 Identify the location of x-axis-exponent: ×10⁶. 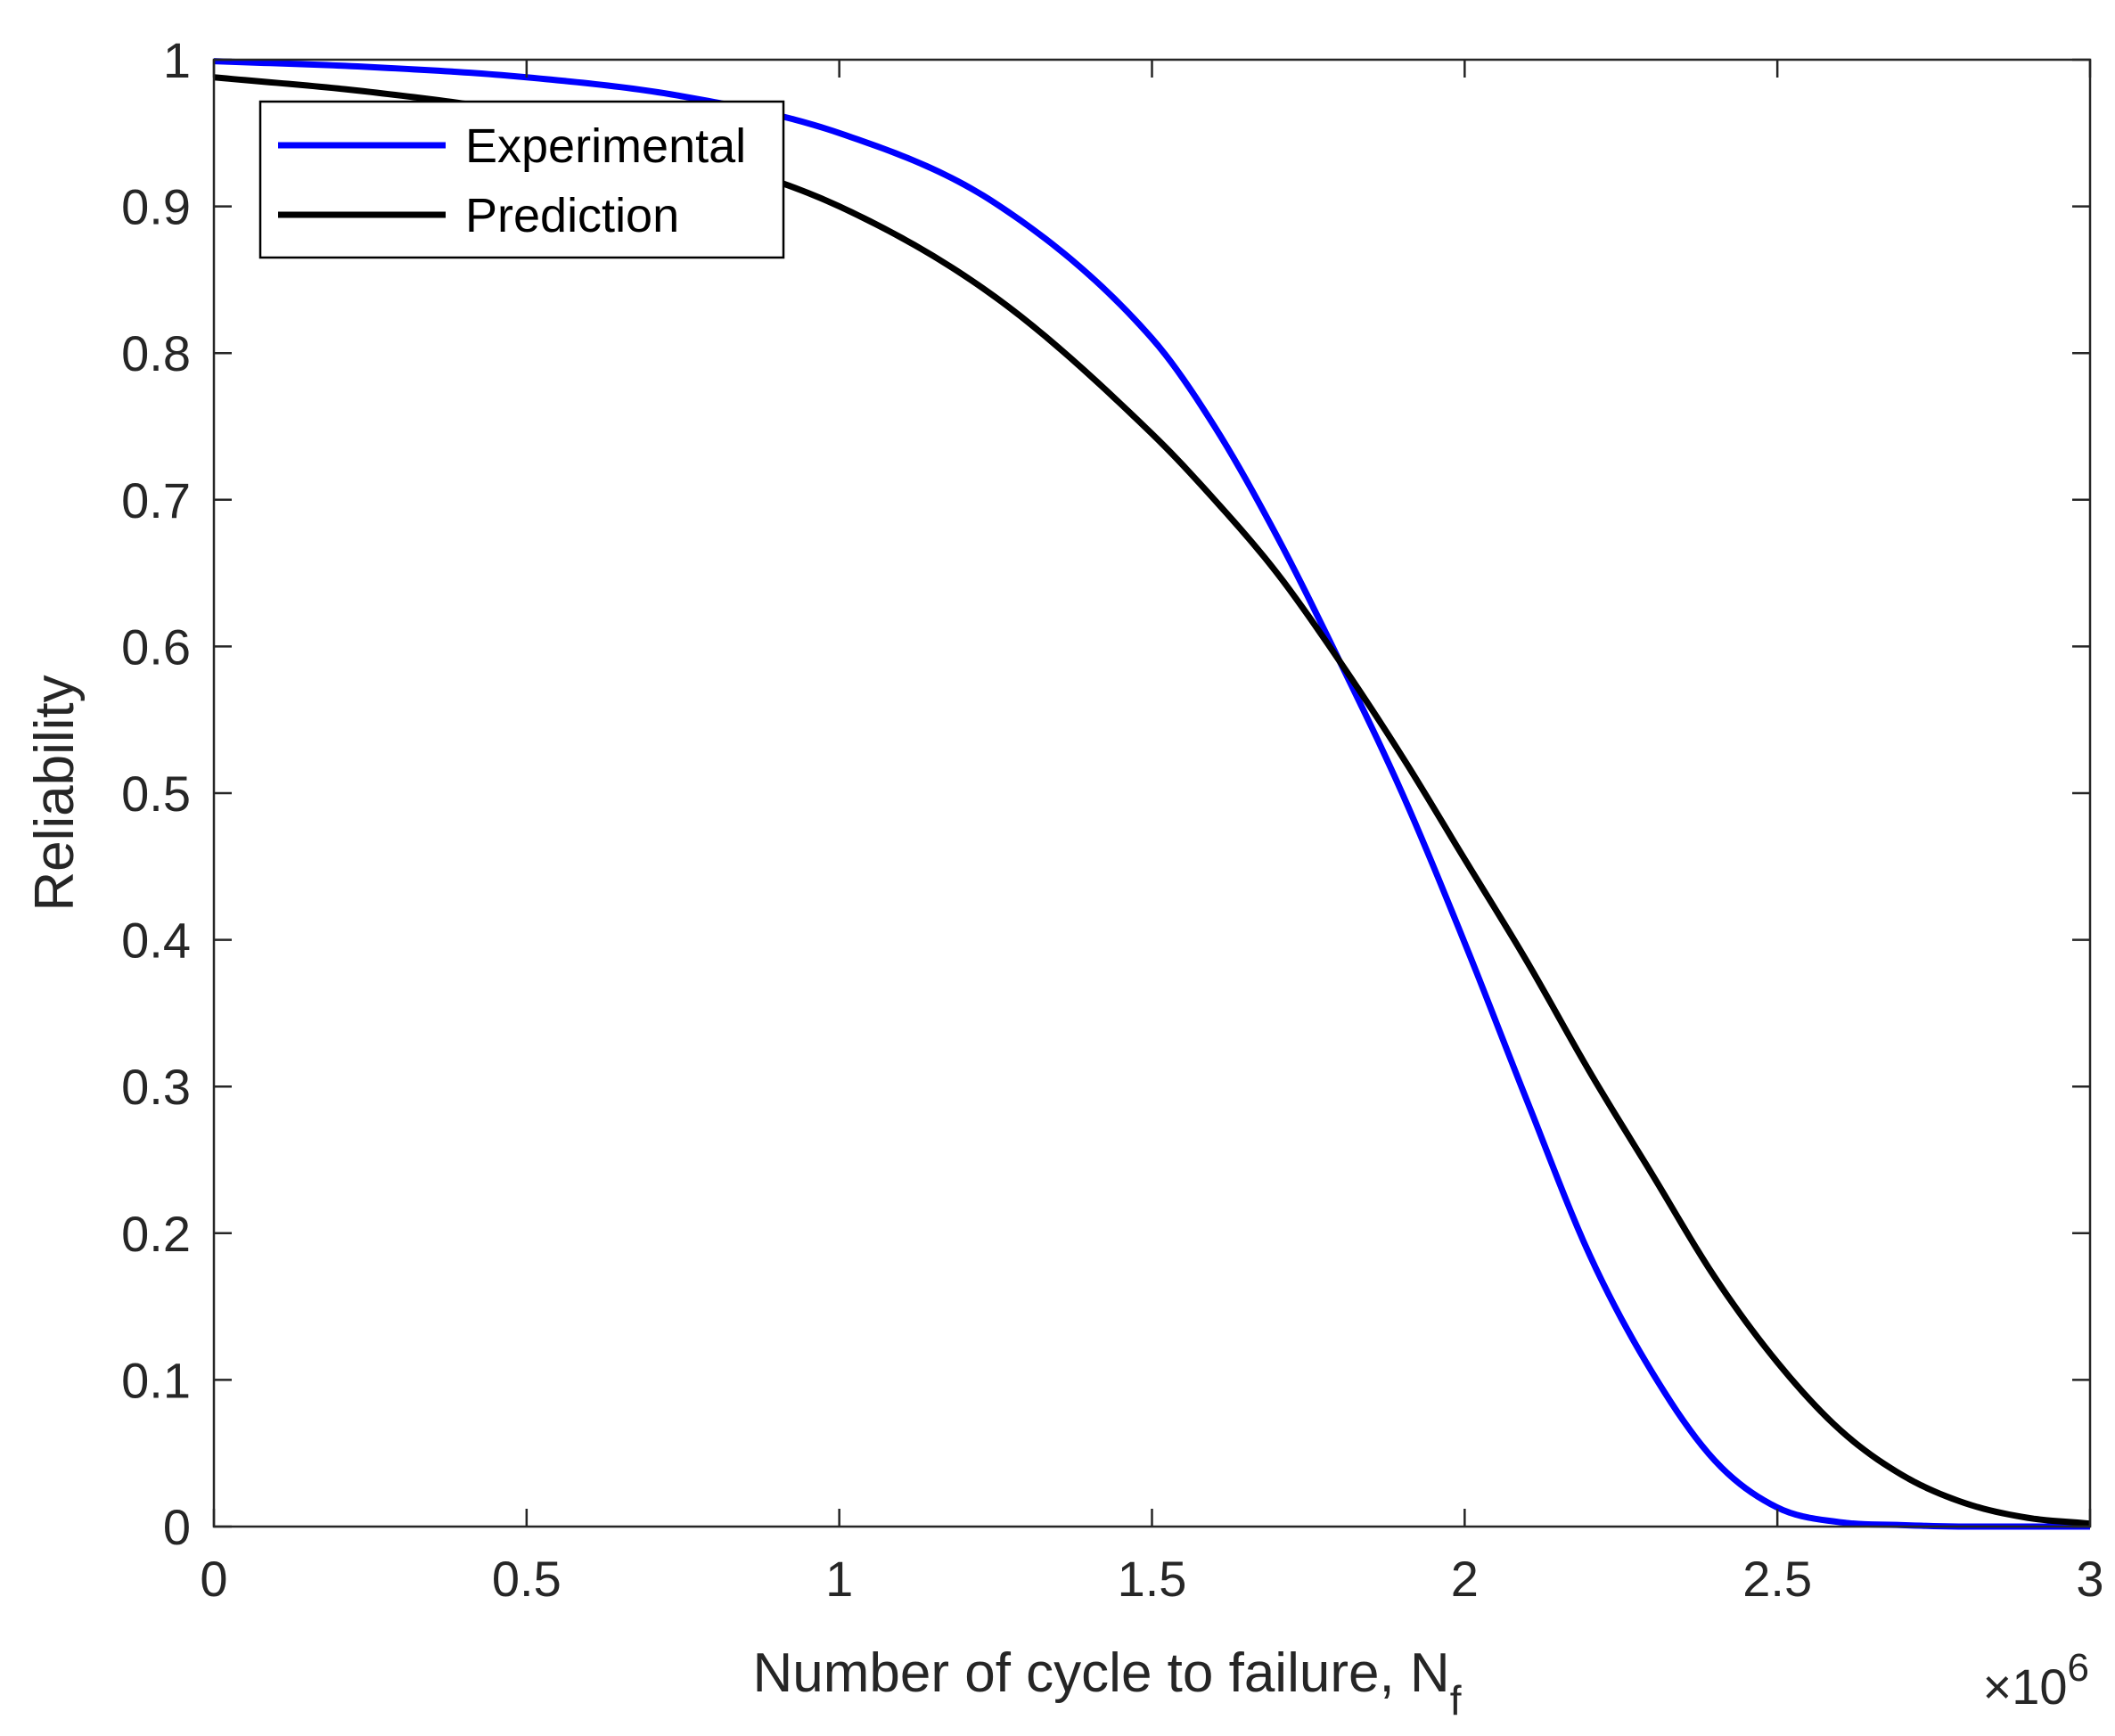
(2036, 1680).